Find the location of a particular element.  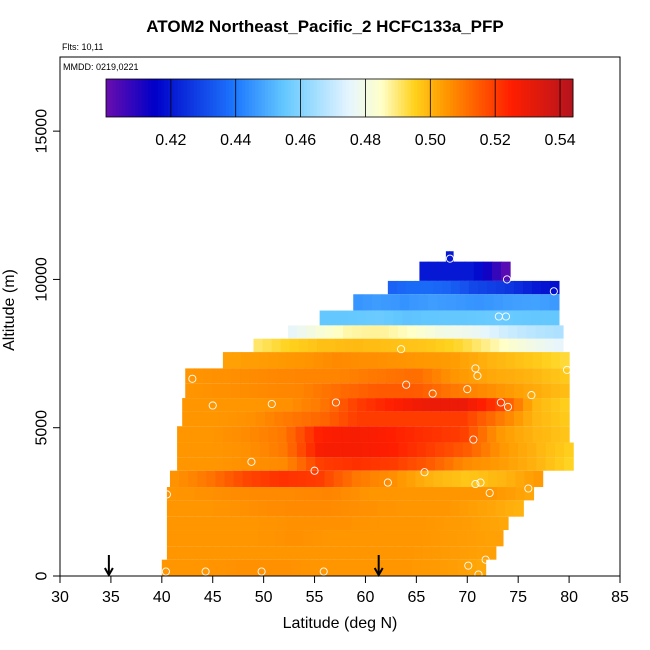

chart-title: ATOM2 Northeast_Pacific_2 HCFC133a_PFP is located at coordinates (325, 26).